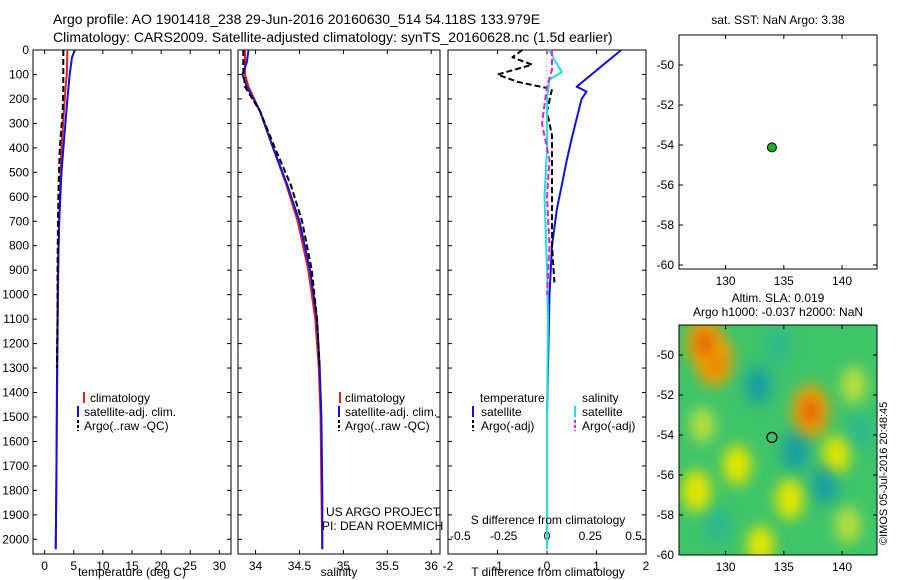 Image resolution: width=900 pixels, height=580 pixels. I want to click on salinity-xlabel: salinity, so click(339, 572).